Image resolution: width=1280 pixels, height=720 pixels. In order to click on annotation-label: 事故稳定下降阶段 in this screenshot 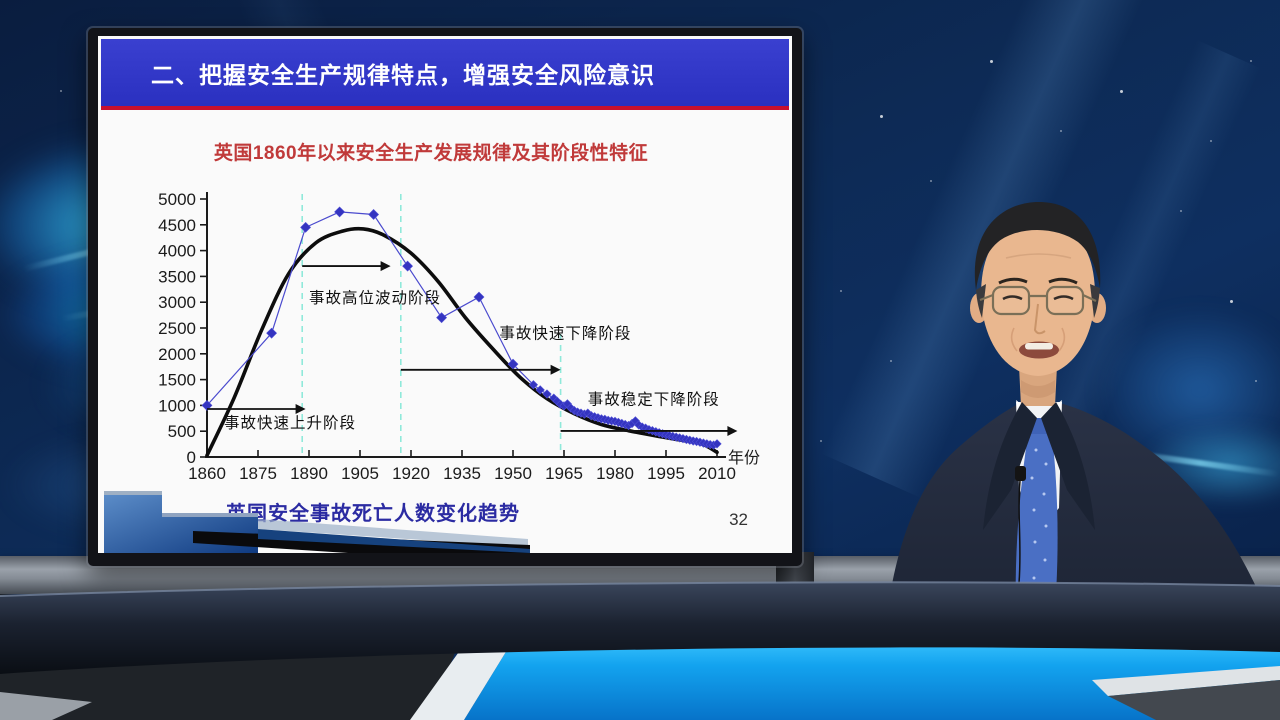, I will do `click(654, 399)`.